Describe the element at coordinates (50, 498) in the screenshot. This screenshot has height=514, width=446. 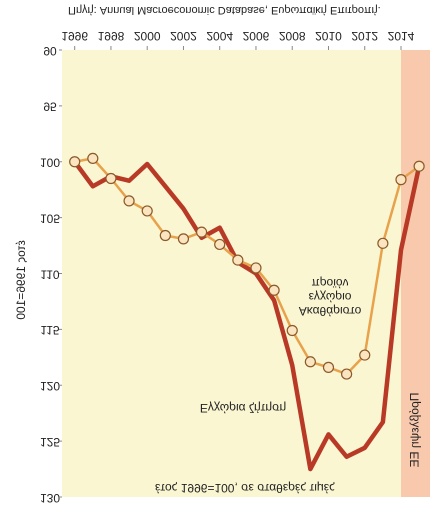
I see `y-tick-label: 130` at that location.